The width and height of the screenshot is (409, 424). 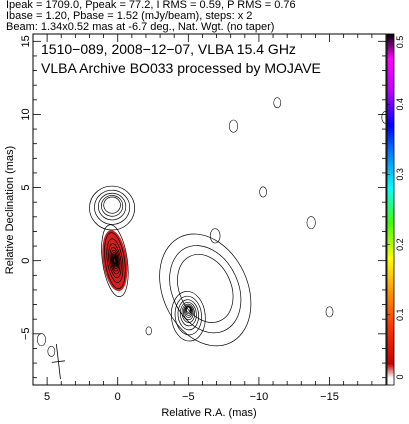 What do you see at coordinates (400, 244) in the screenshot?
I see `colorbar-tick-label: 0.2` at bounding box center [400, 244].